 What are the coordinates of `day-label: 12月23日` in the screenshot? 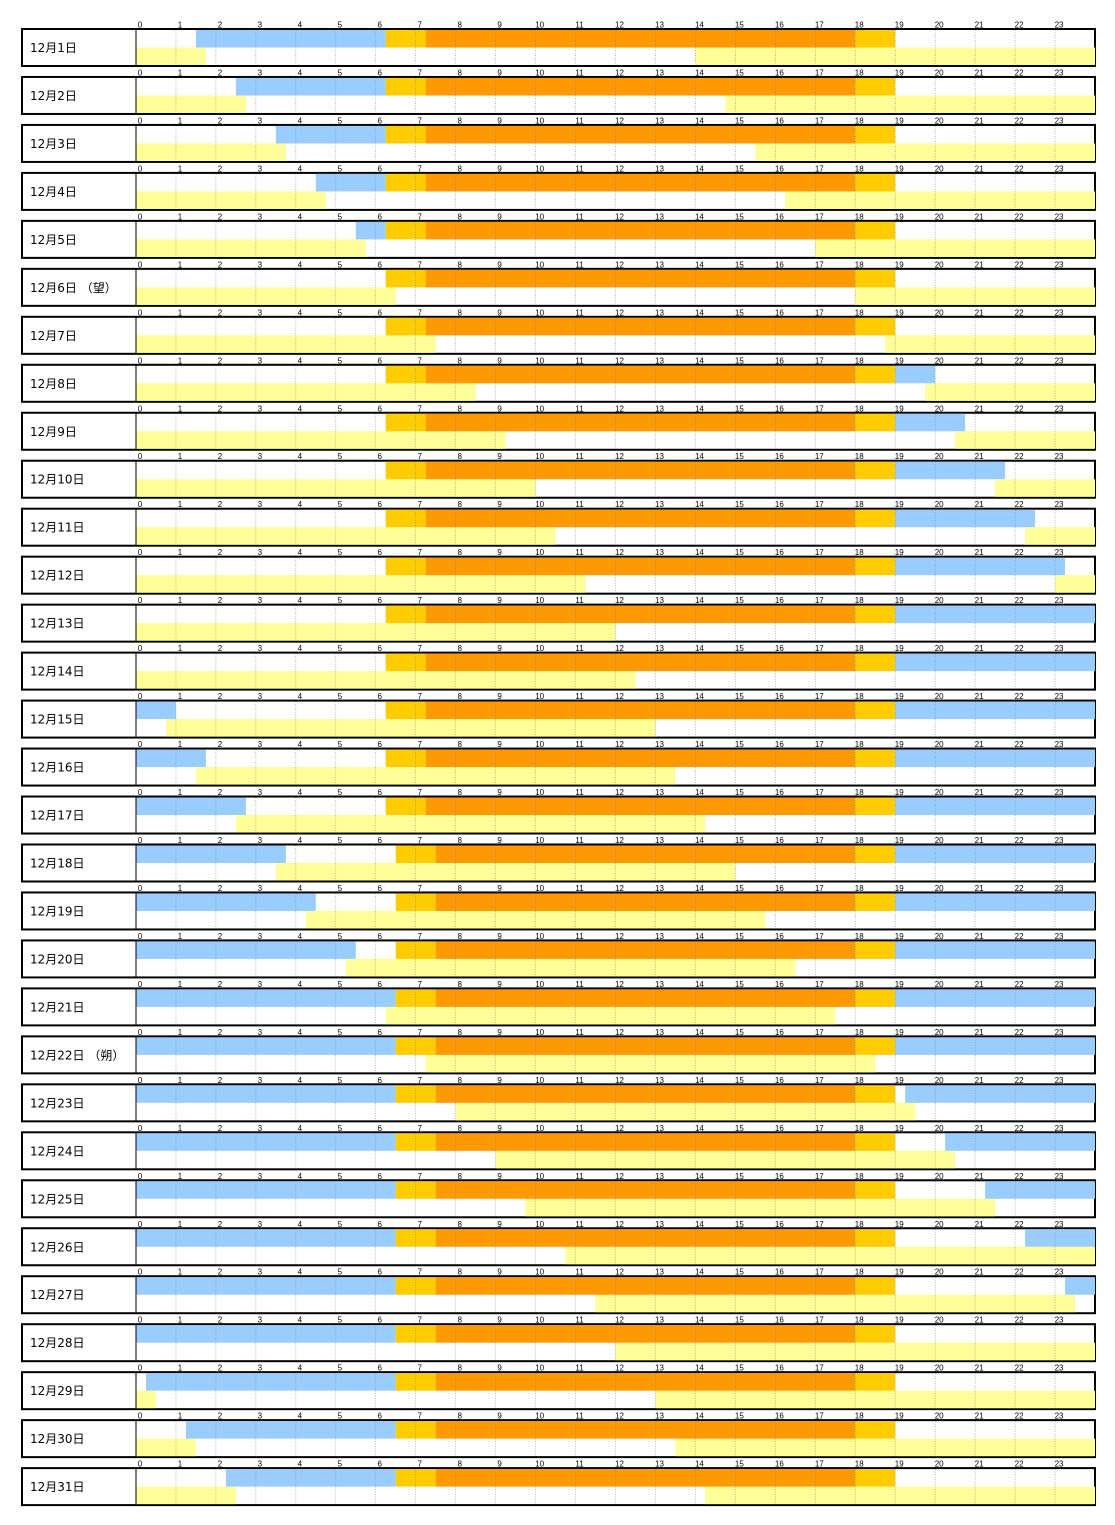 It's located at (57, 1103).